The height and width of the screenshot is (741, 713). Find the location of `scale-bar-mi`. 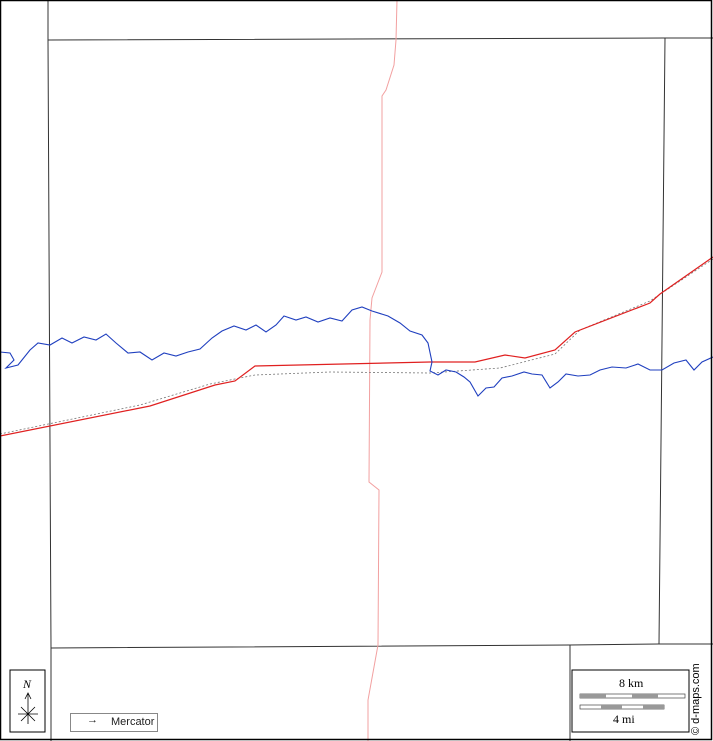

scale-bar-mi is located at coordinates (622, 707).